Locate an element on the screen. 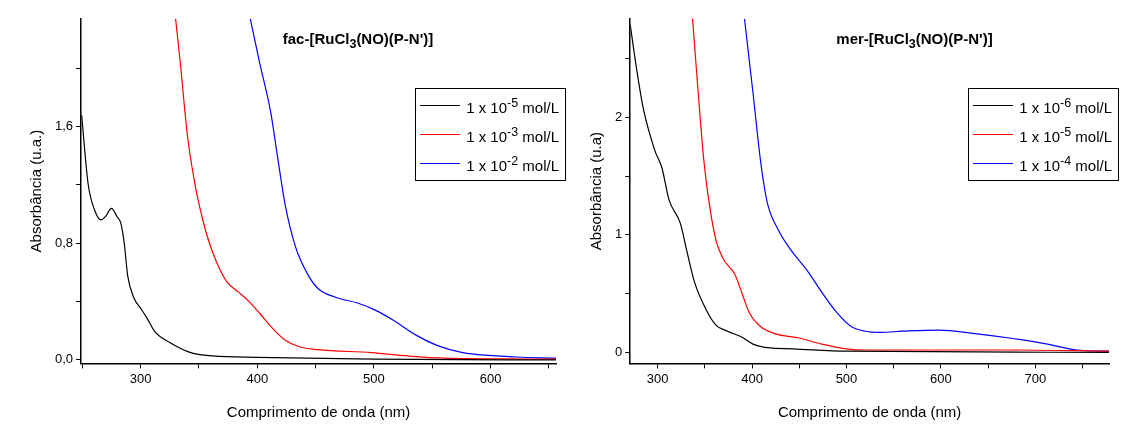  y-tick-label: 2 is located at coordinates (619, 117).